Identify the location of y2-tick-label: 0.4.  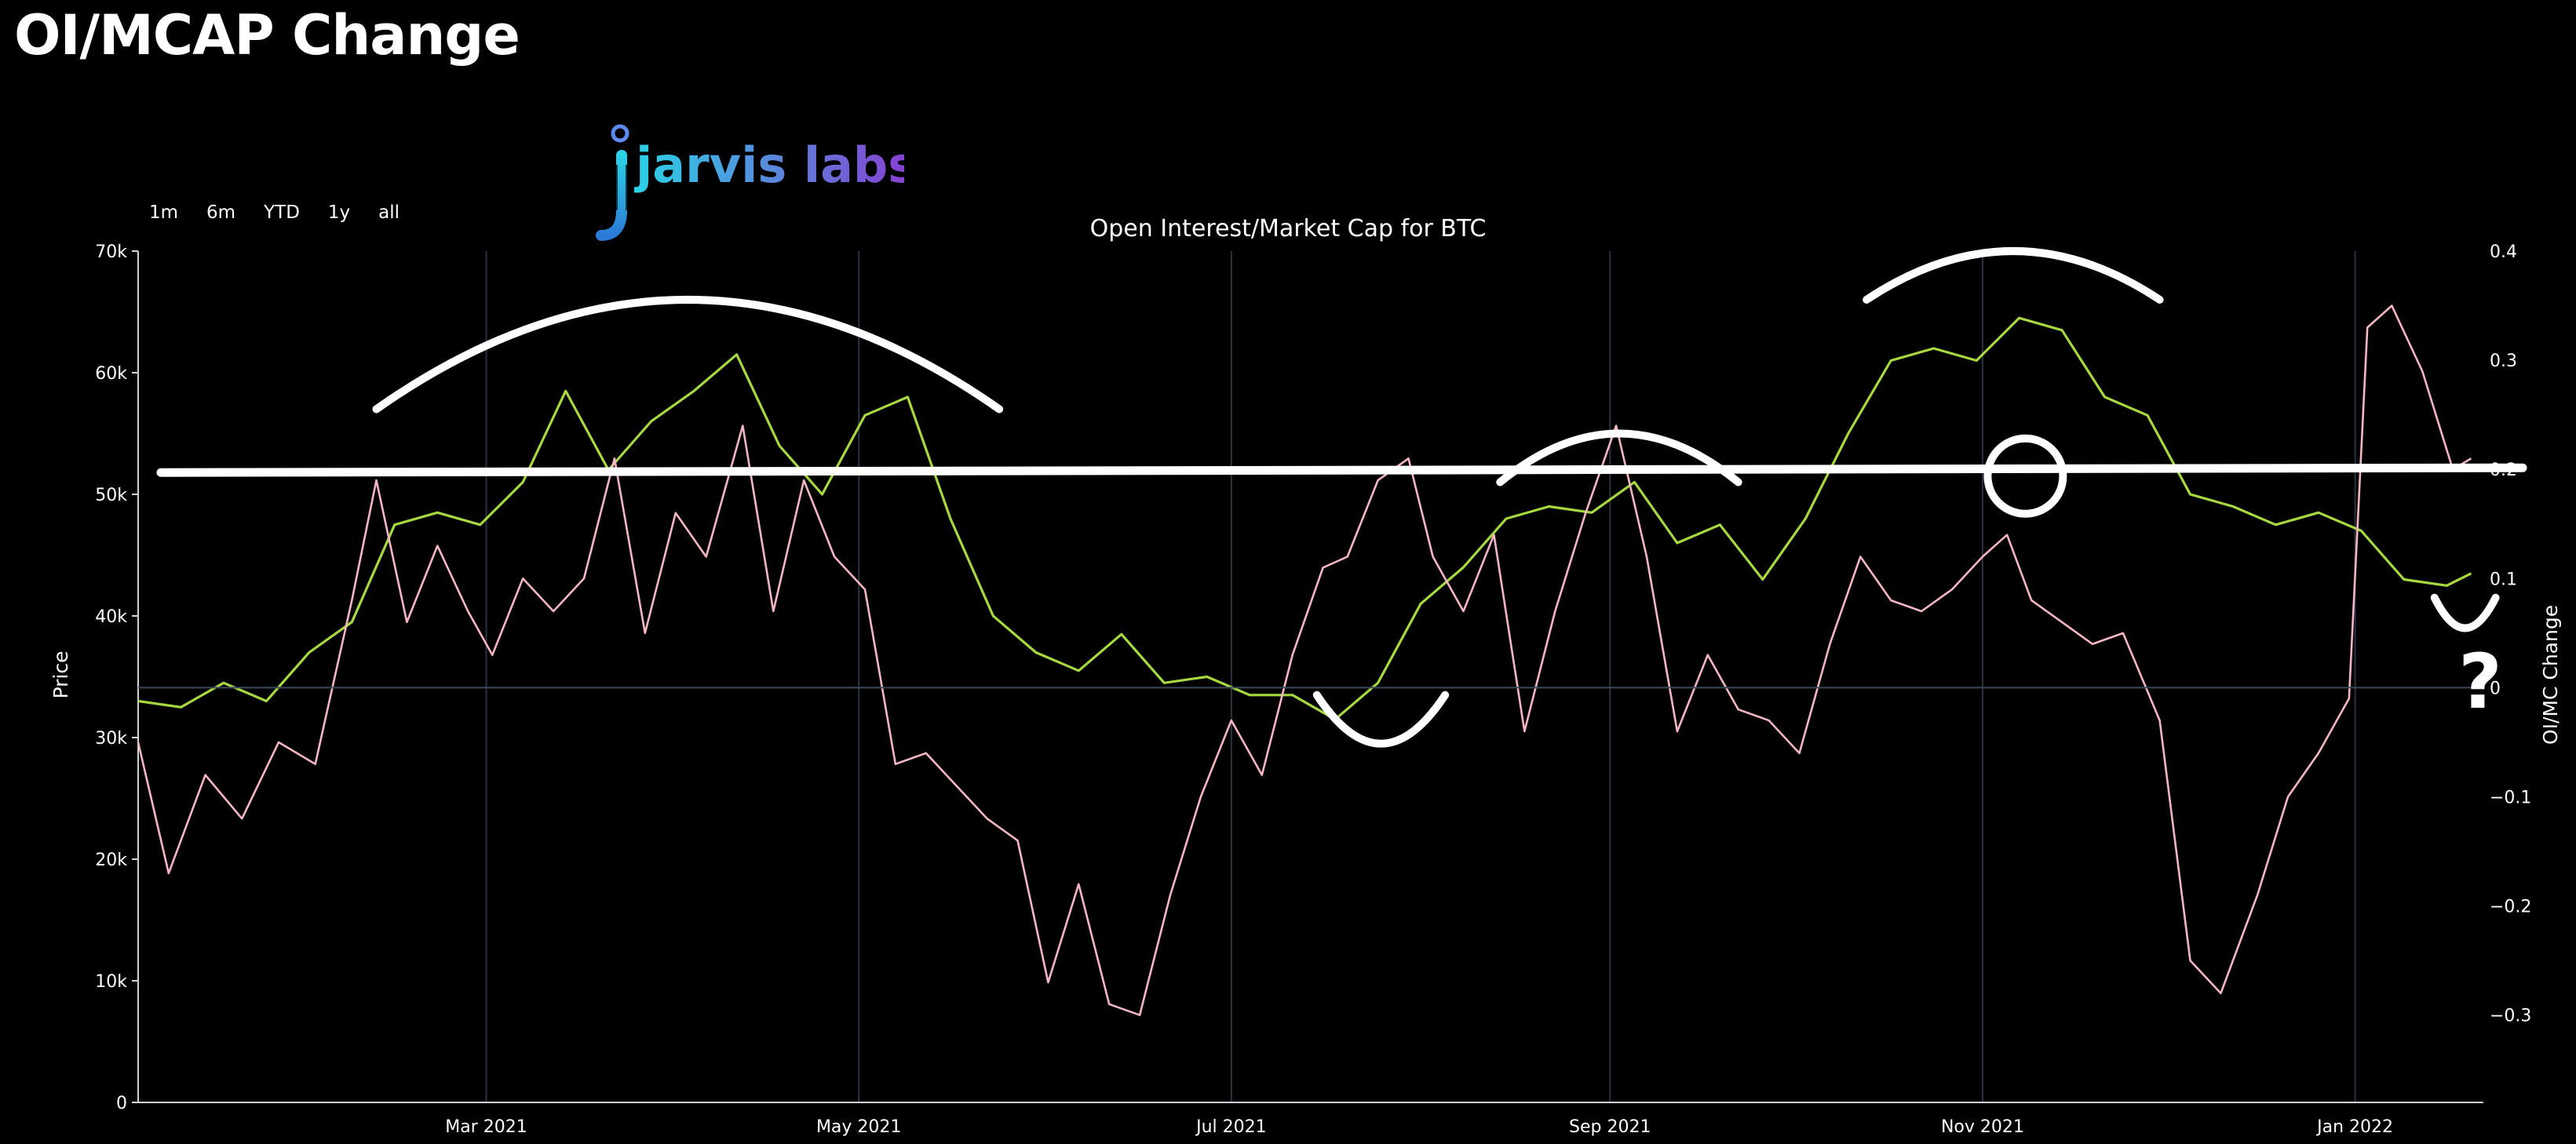
(2503, 252).